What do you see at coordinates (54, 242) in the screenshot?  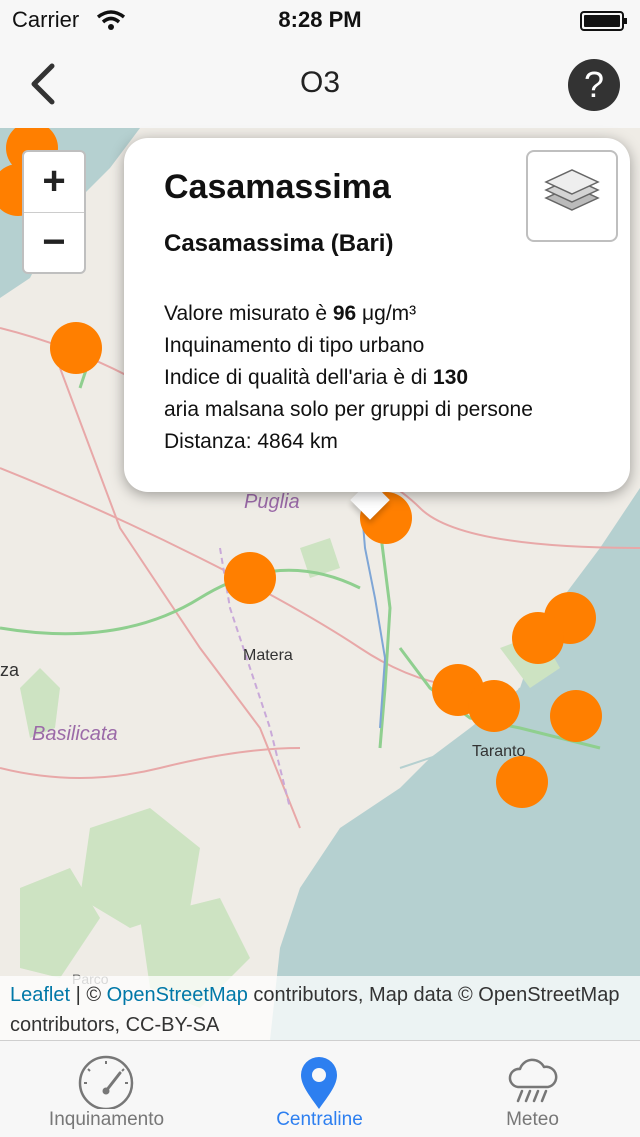 I see `zoom-out-button: −` at bounding box center [54, 242].